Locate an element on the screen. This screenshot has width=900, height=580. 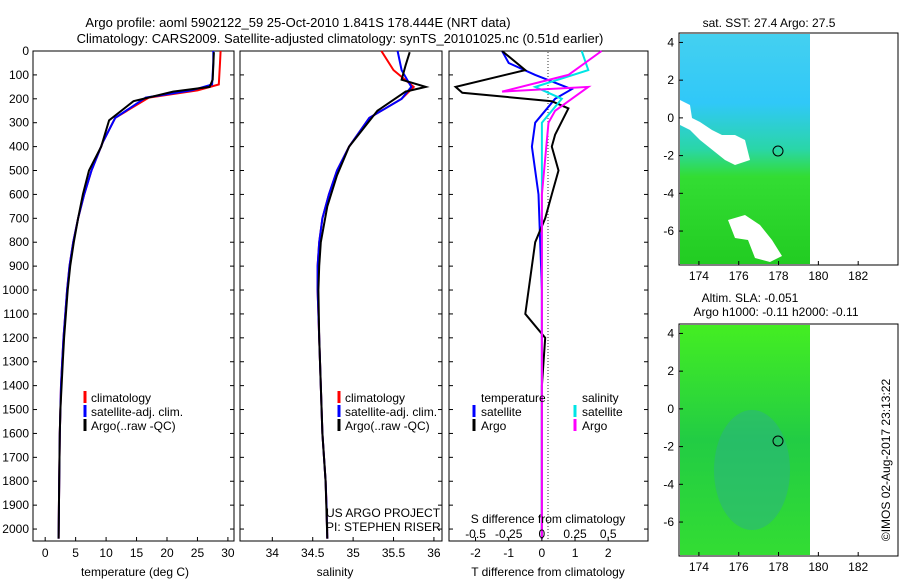
t-difference-tick-label: -1 is located at coordinates (508, 553).